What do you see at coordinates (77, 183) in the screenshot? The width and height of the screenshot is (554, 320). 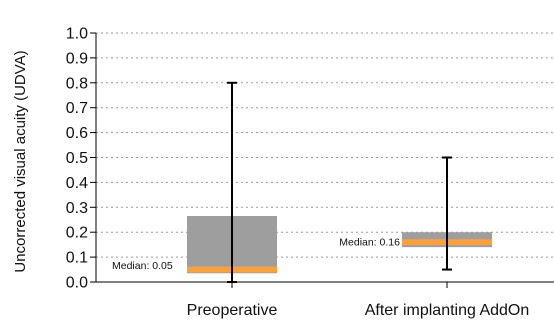 I see `y-tick-label: 0.4` at bounding box center [77, 183].